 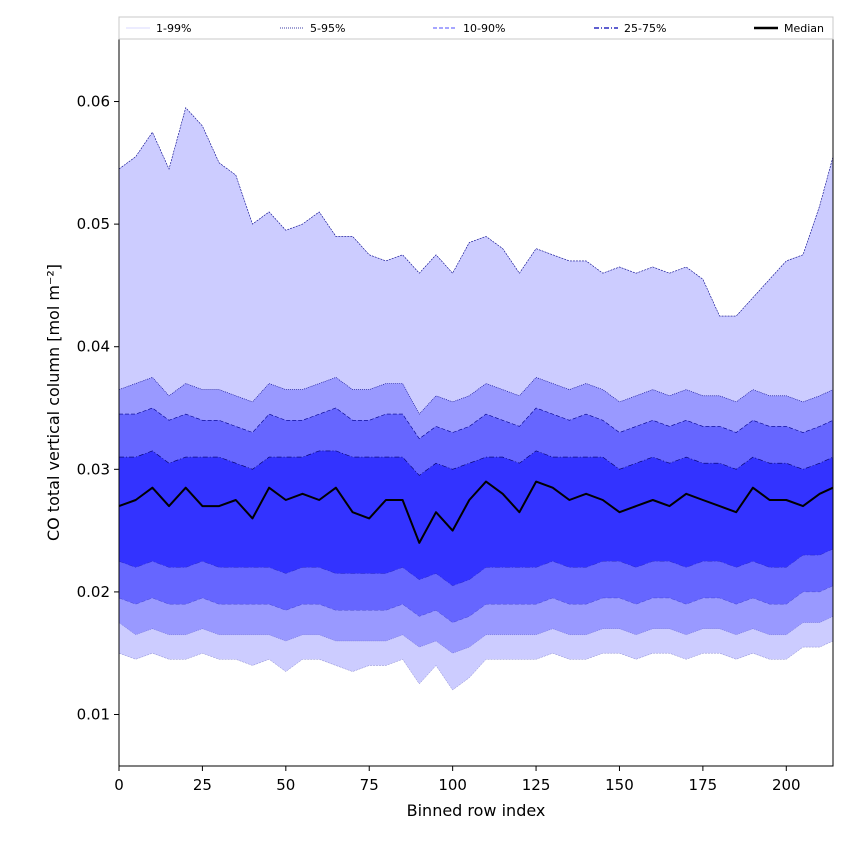 I want to click on legend-box, so click(x=476, y=28).